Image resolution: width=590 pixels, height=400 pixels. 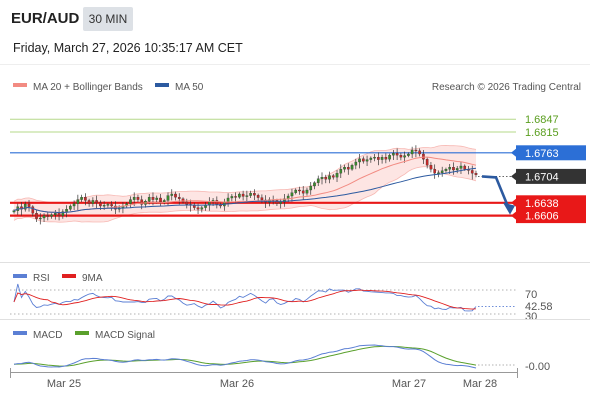 I want to click on level-label: 1.6847, so click(x=542, y=120).